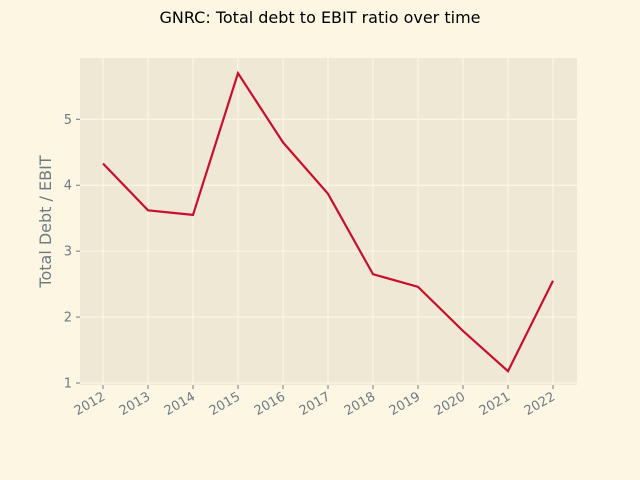 The height and width of the screenshot is (480, 640). What do you see at coordinates (68, 120) in the screenshot?
I see `y-tick-label: 5` at bounding box center [68, 120].